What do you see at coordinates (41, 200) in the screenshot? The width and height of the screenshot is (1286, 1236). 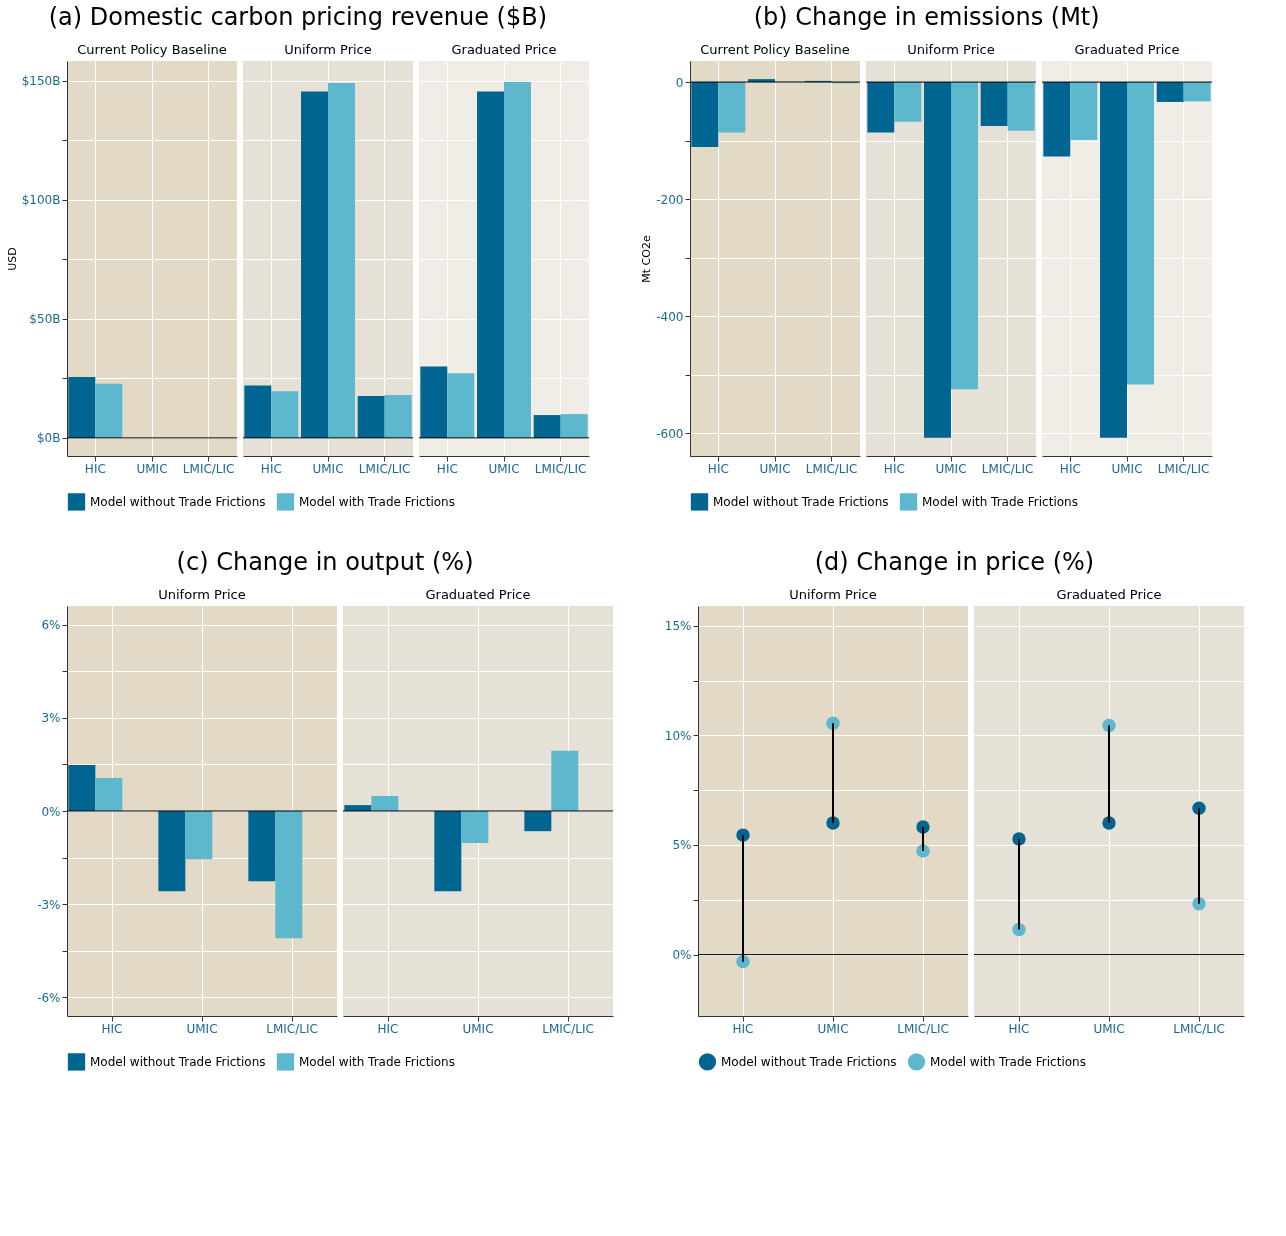 I see `y-tick-label: $100B` at bounding box center [41, 200].